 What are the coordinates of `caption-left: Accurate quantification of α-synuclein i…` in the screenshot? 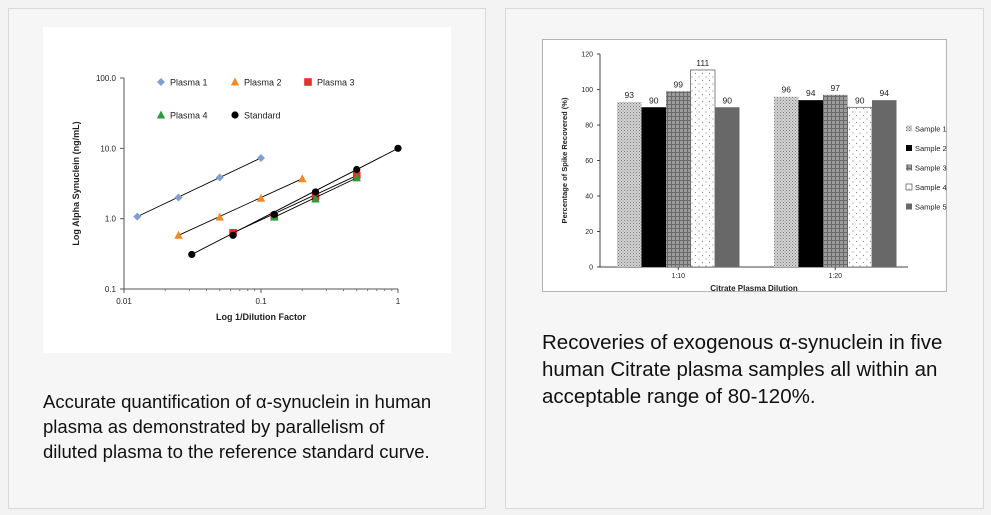 It's located at (237, 426).